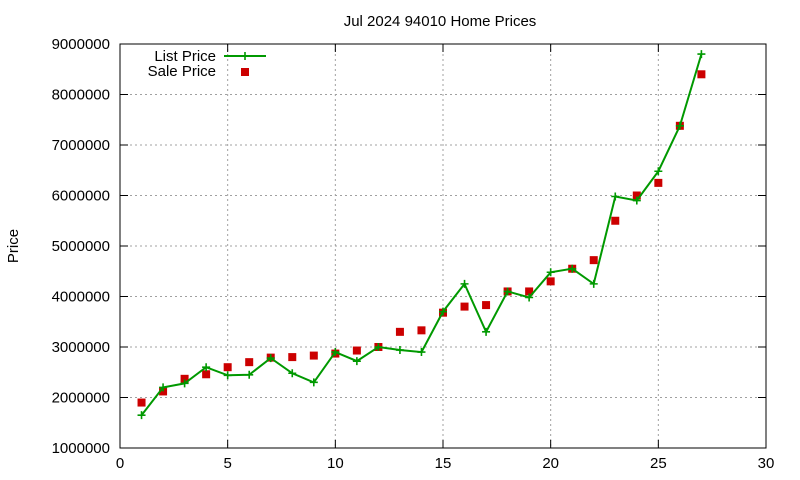 This screenshot has width=800, height=480. What do you see at coordinates (81, 145) in the screenshot?
I see `y-tick-label: 7000000` at bounding box center [81, 145].